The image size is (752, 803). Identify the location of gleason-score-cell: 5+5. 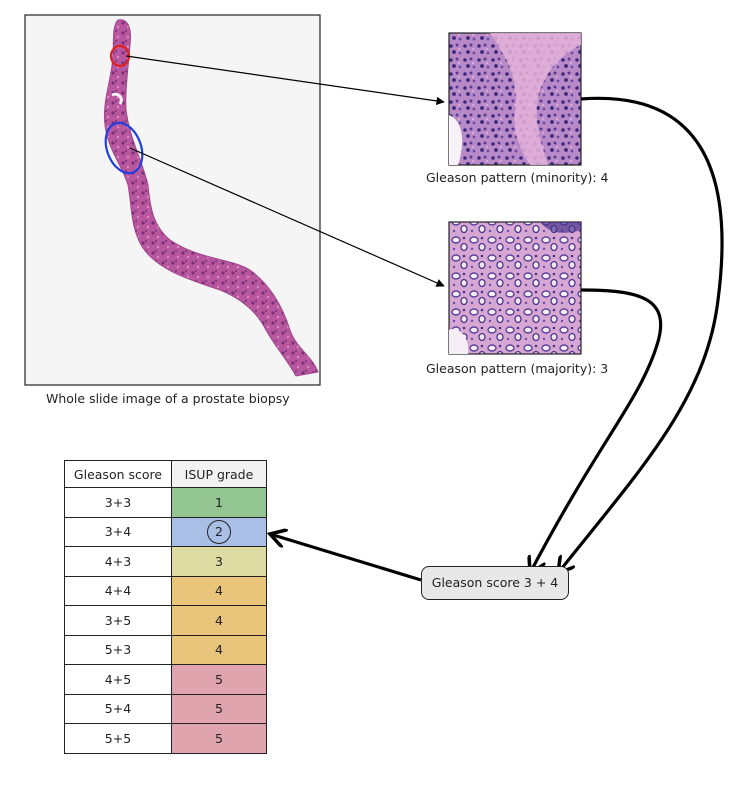
(118, 738).